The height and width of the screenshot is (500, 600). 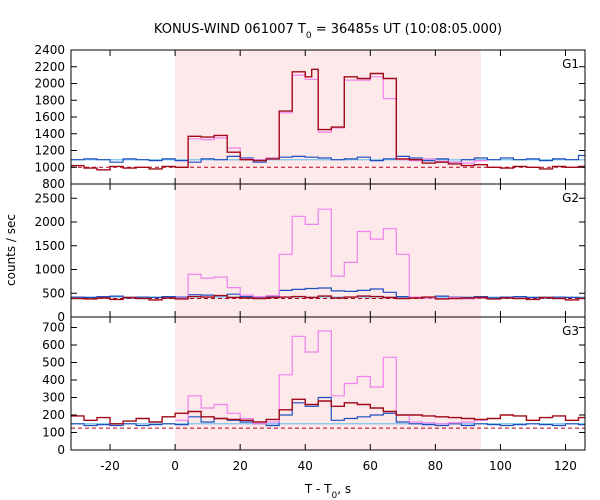 I want to click on y-tick-label: 300, so click(x=53, y=398).